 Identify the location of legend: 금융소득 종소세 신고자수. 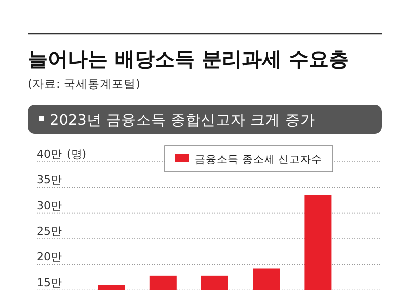
(249, 159).